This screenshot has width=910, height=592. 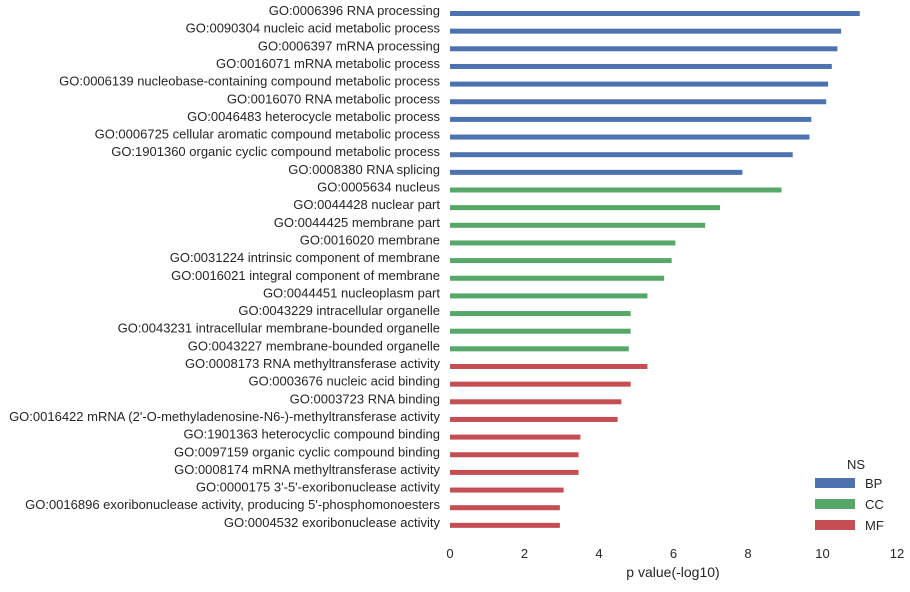 What do you see at coordinates (524, 553) in the screenshot?
I see `x-tick-label: 2` at bounding box center [524, 553].